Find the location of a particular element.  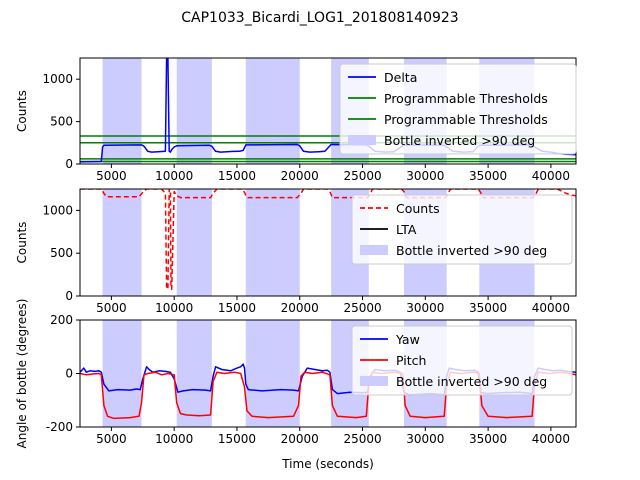

legend-label: Delta is located at coordinates (400, 77).